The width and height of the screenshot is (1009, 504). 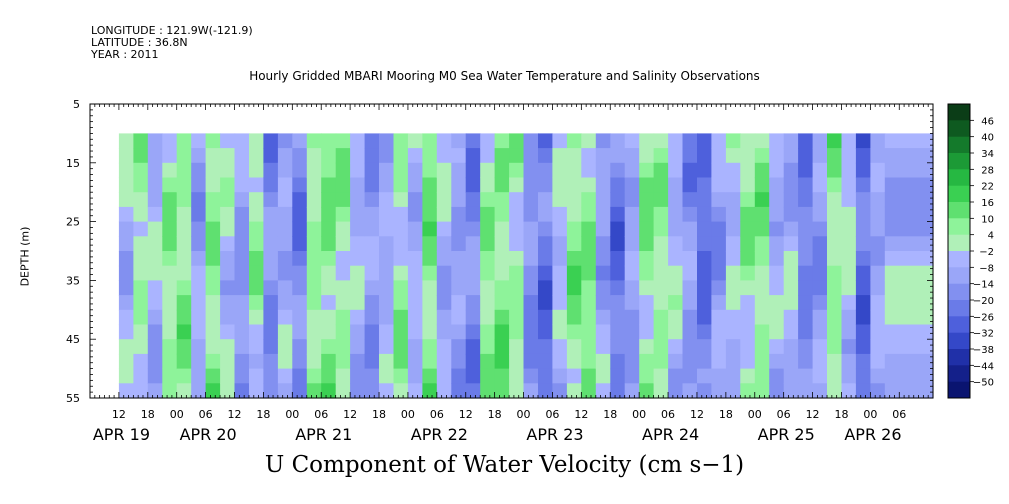 What do you see at coordinates (983, 301) in the screenshot?
I see `colorbar-label: −20` at bounding box center [983, 301].